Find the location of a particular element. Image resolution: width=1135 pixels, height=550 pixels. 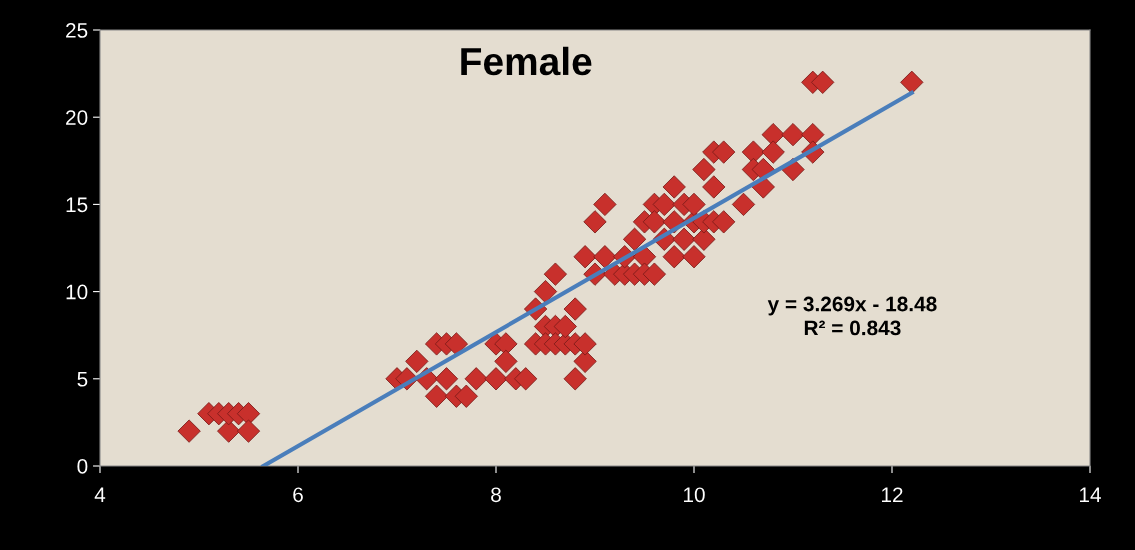

x-tick-label: 4 is located at coordinates (100, 494).